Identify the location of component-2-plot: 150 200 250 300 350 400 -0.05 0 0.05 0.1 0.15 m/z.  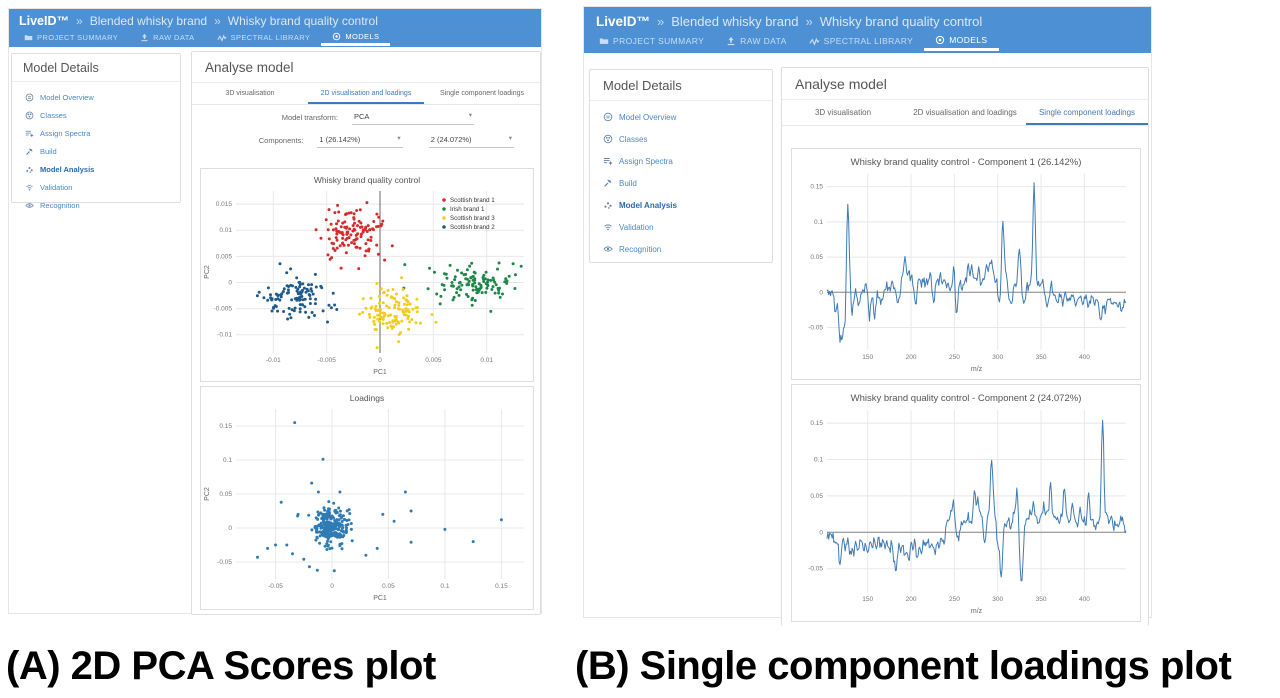
(967, 512).